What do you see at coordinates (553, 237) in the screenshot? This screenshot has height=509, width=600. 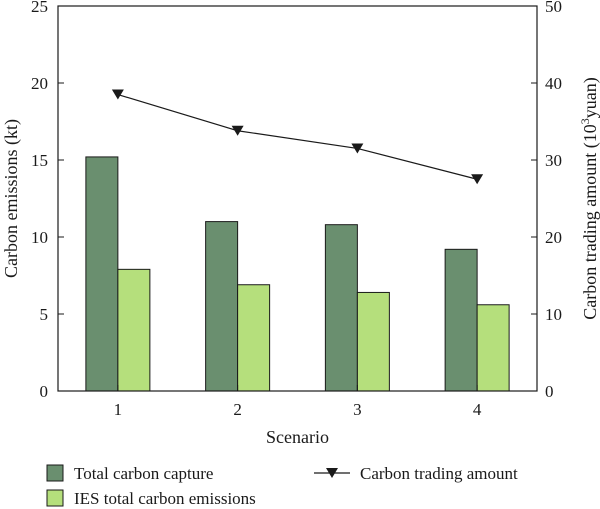 I see `y-right-tick-label-20: 20` at bounding box center [553, 237].